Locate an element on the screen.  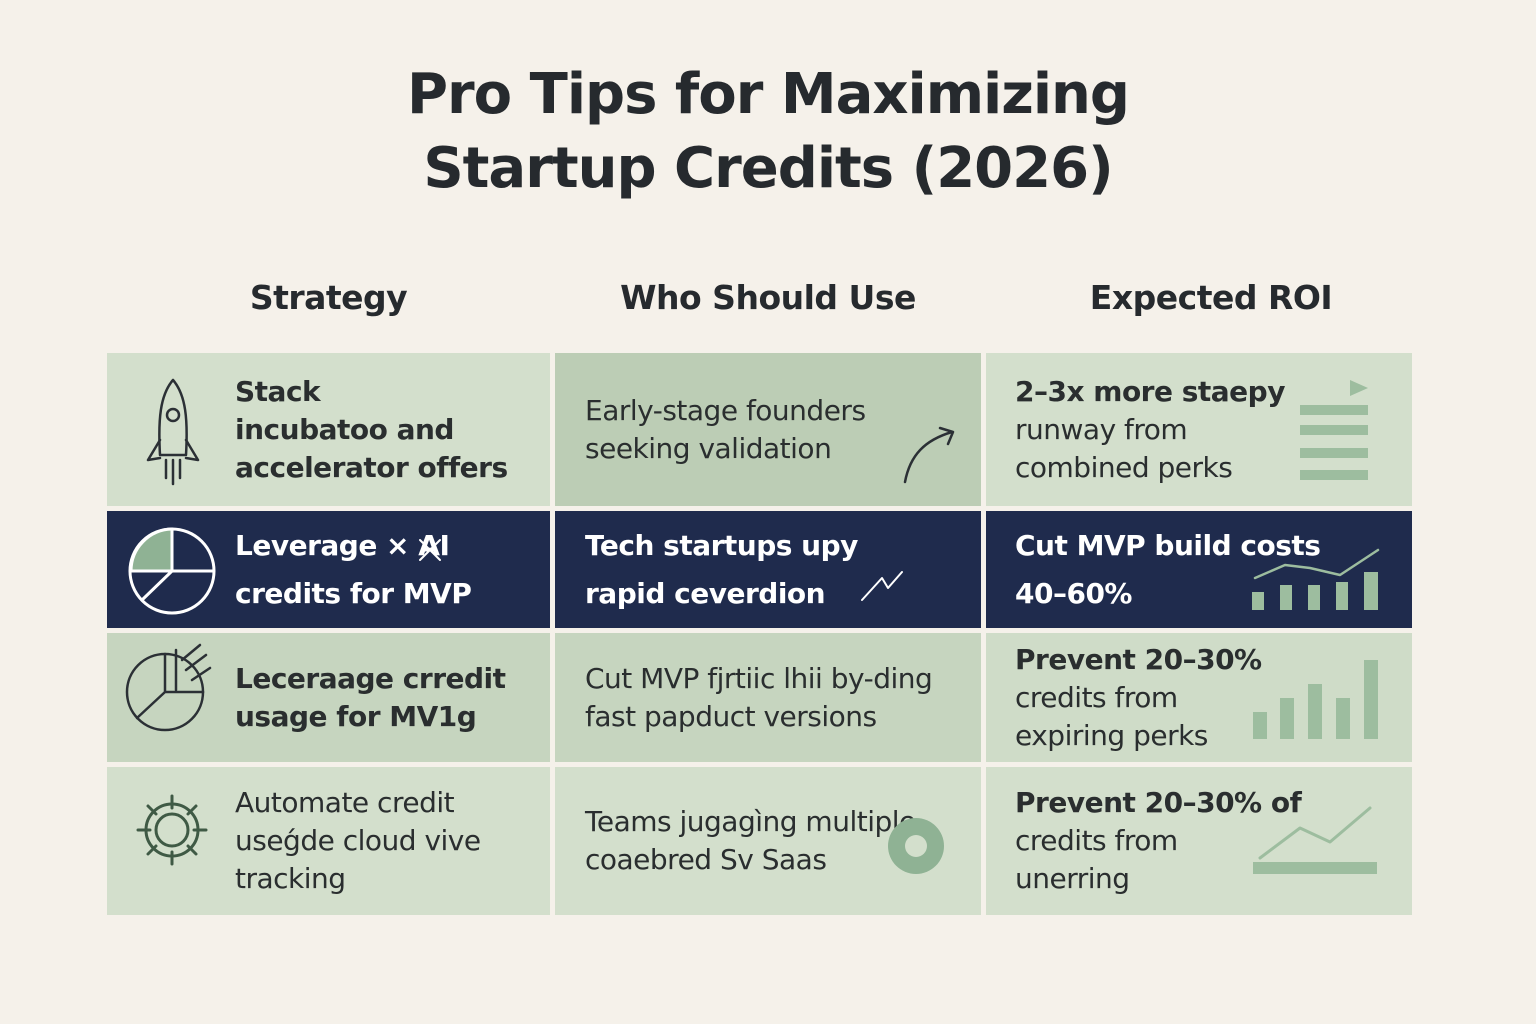
cell-text: credits for MVP is located at coordinates (353, 593).